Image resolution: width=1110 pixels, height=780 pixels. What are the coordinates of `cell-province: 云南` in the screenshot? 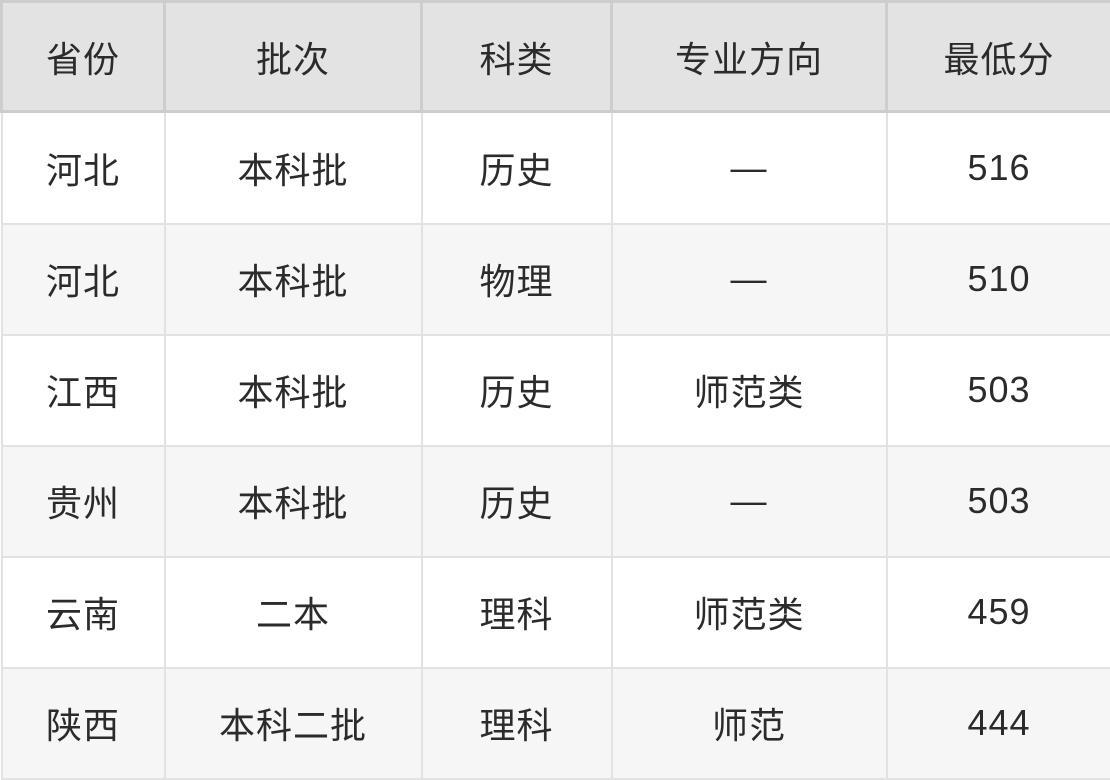 It's located at (83, 612).